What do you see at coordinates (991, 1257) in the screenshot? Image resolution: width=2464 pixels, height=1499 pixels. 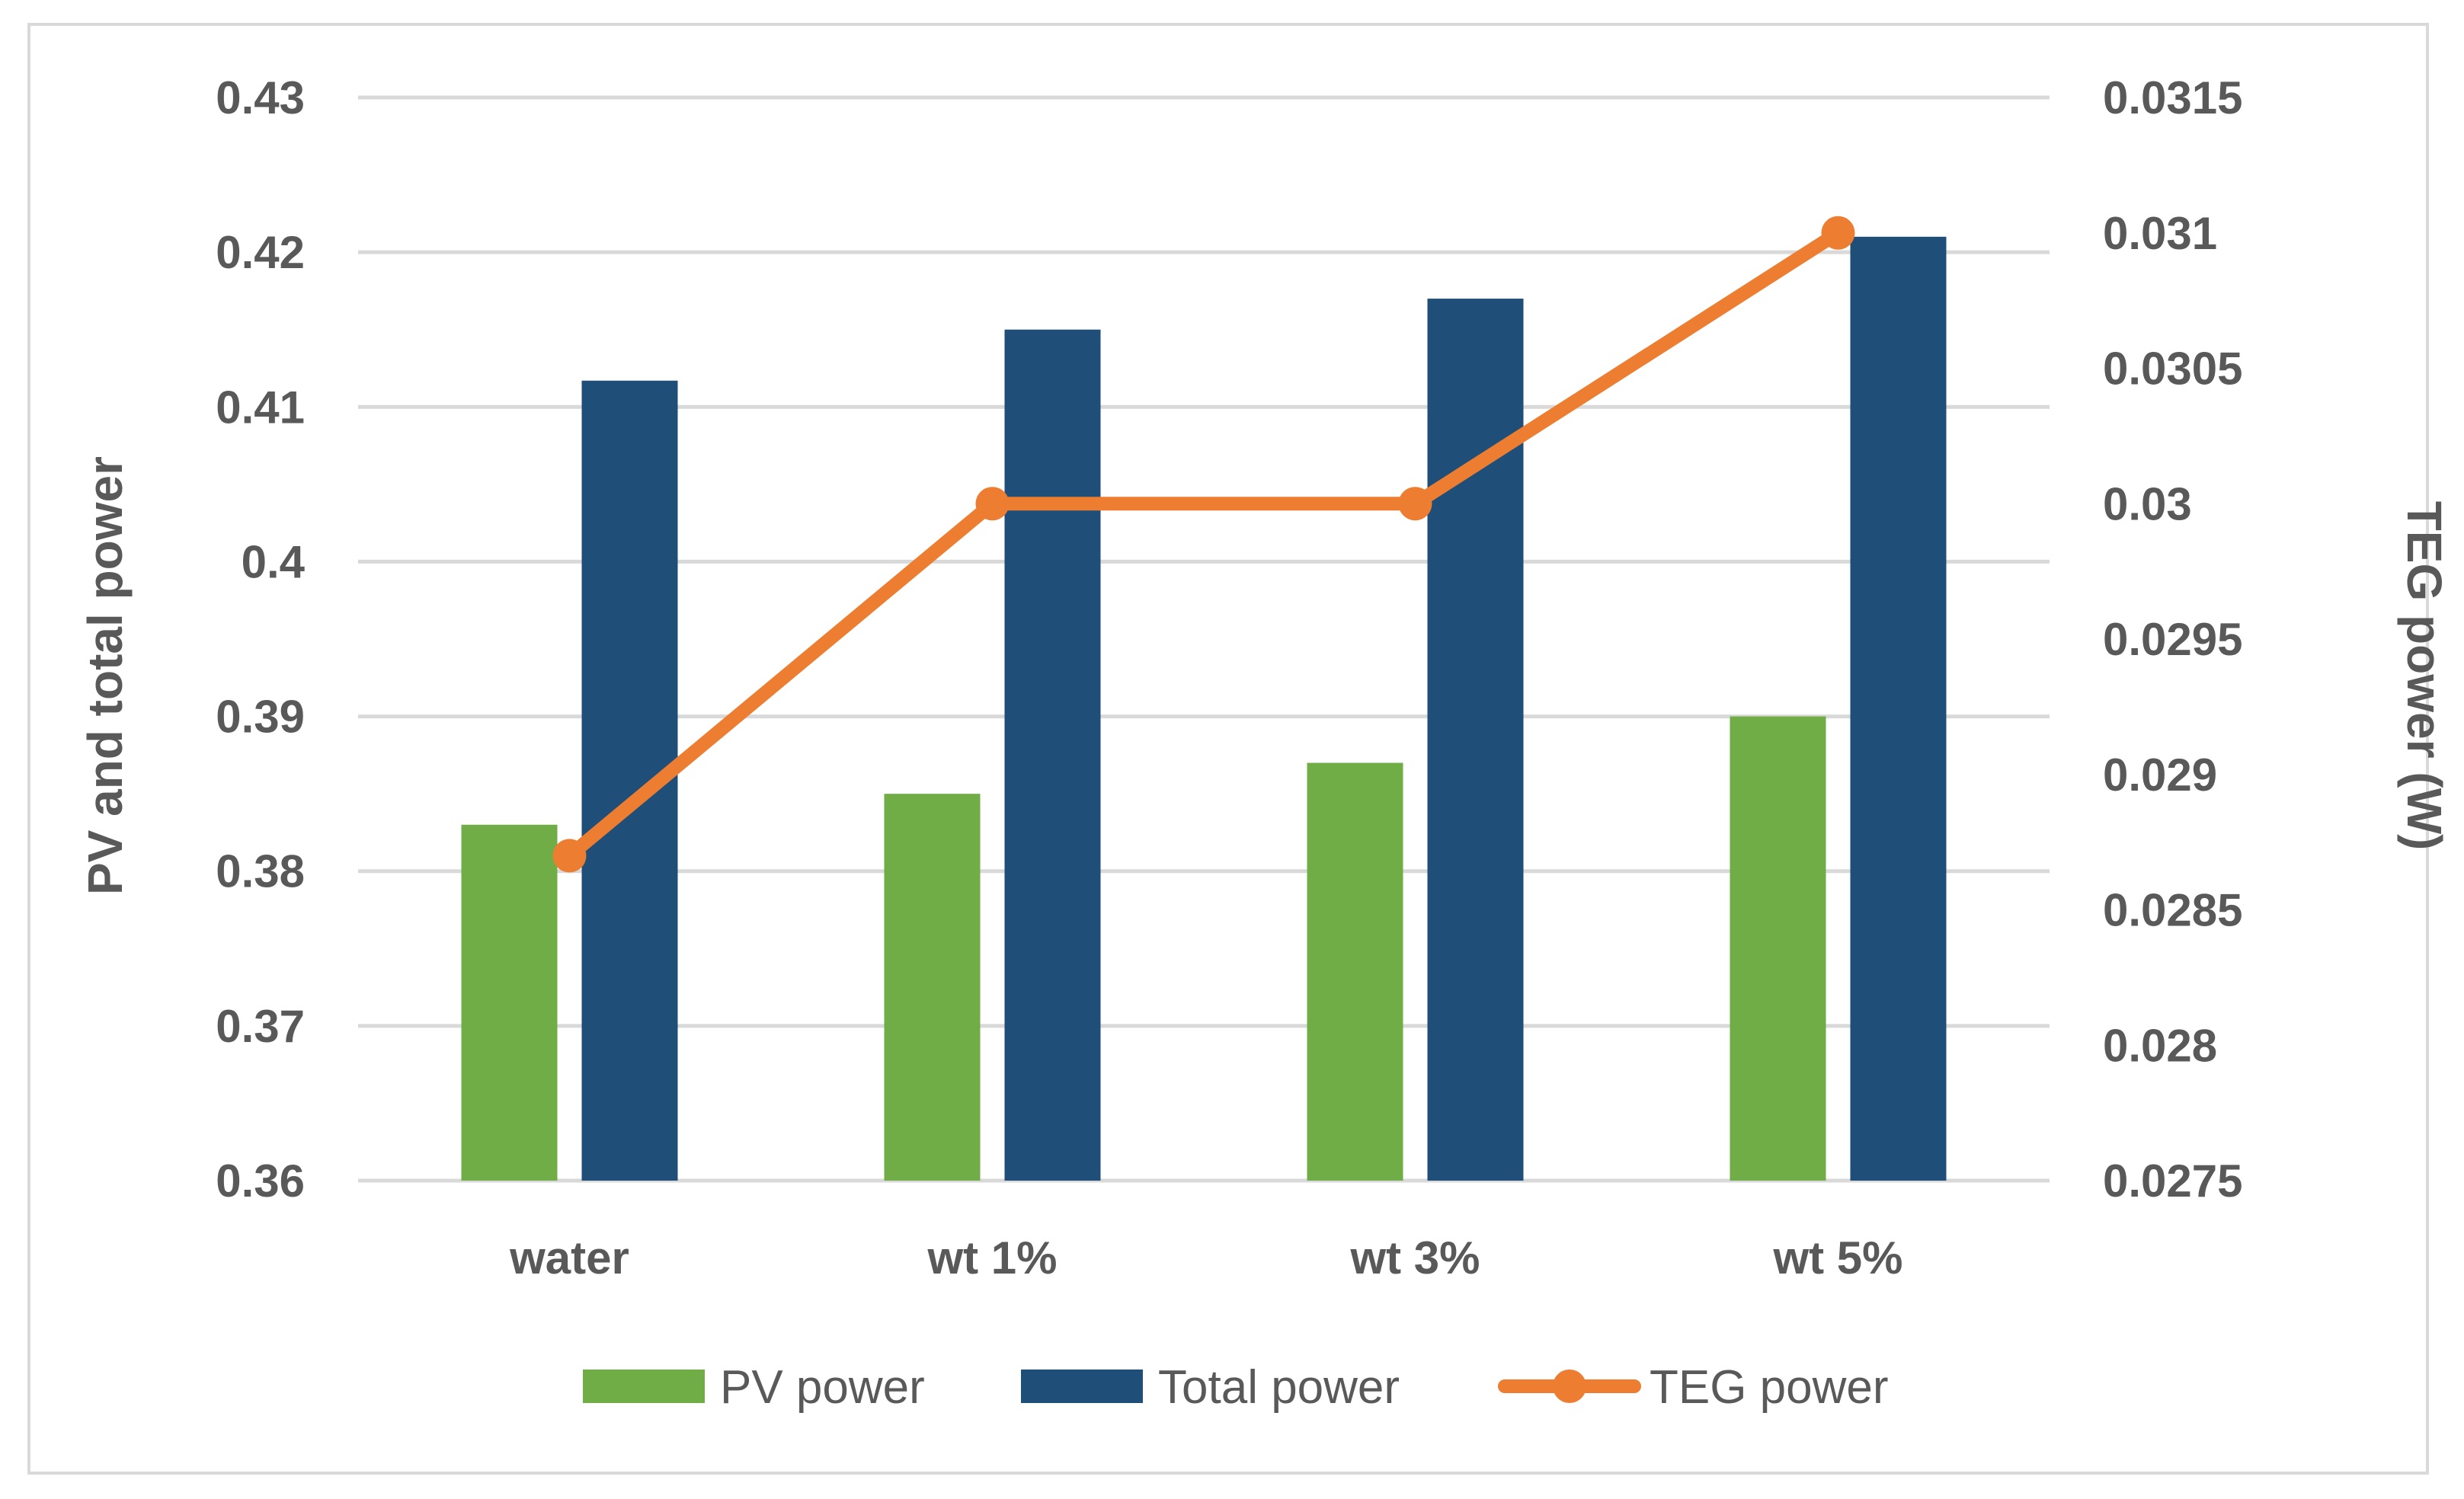 I see `category-label: wt 1%` at bounding box center [991, 1257].